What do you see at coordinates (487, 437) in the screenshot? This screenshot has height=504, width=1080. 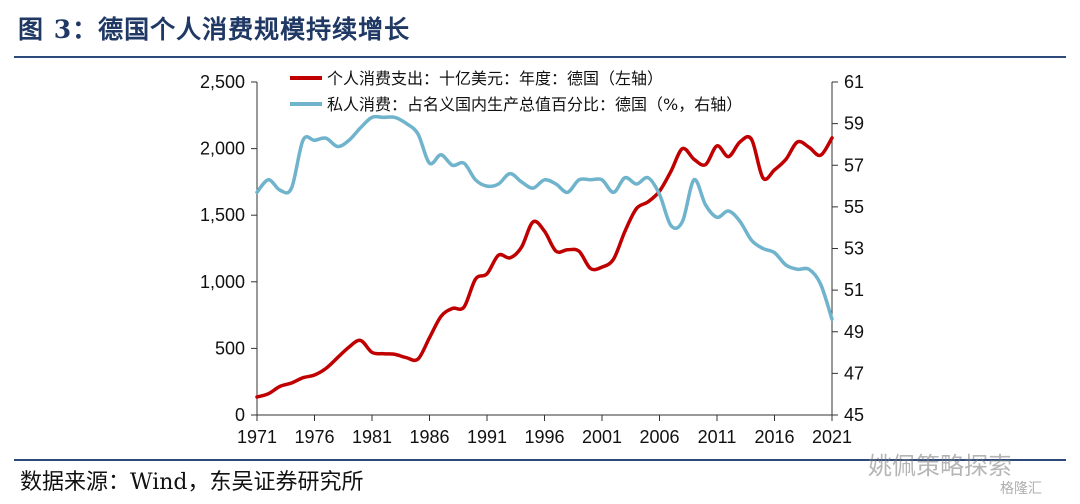 I see `x-tick-label: 1991` at bounding box center [487, 437].